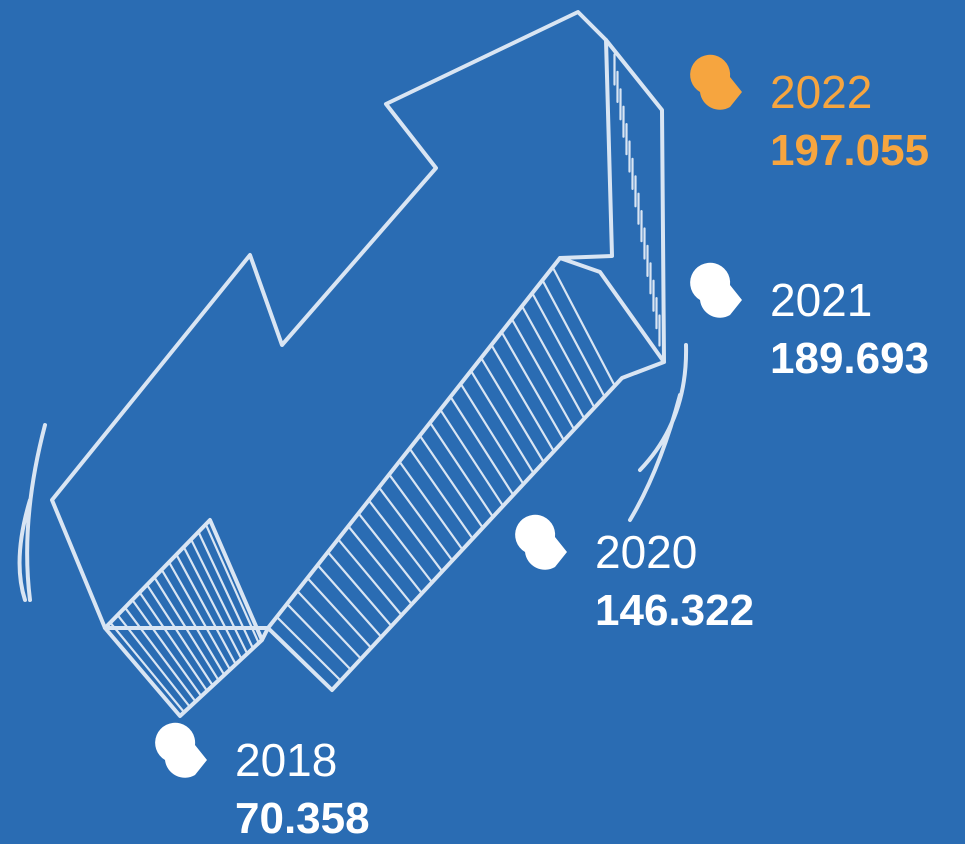 This screenshot has width=965, height=844. Describe the element at coordinates (821, 300) in the screenshot. I see `year-label: 2021` at that location.